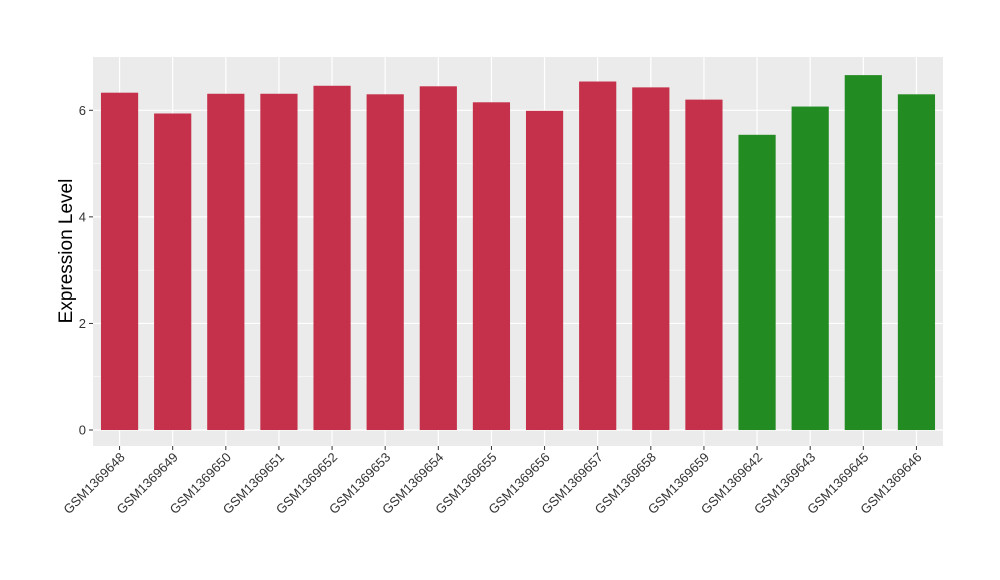  I want to click on bar-GSM1369655, so click(491, 266).